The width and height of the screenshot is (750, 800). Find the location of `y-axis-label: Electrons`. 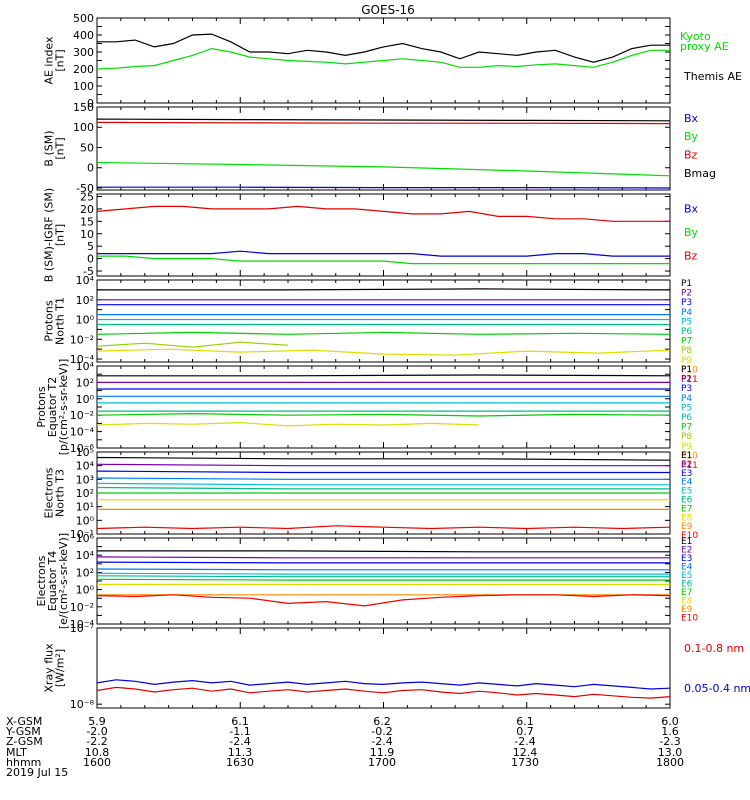

y-axis-label: Electrons is located at coordinates (49, 492).